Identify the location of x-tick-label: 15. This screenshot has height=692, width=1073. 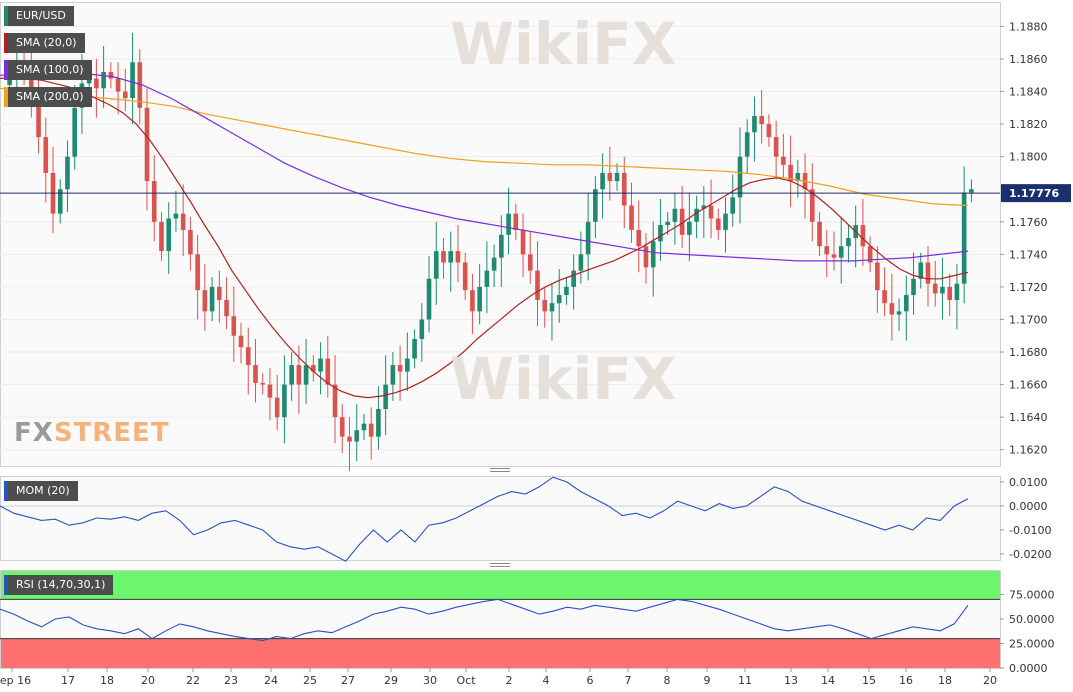
(869, 680).